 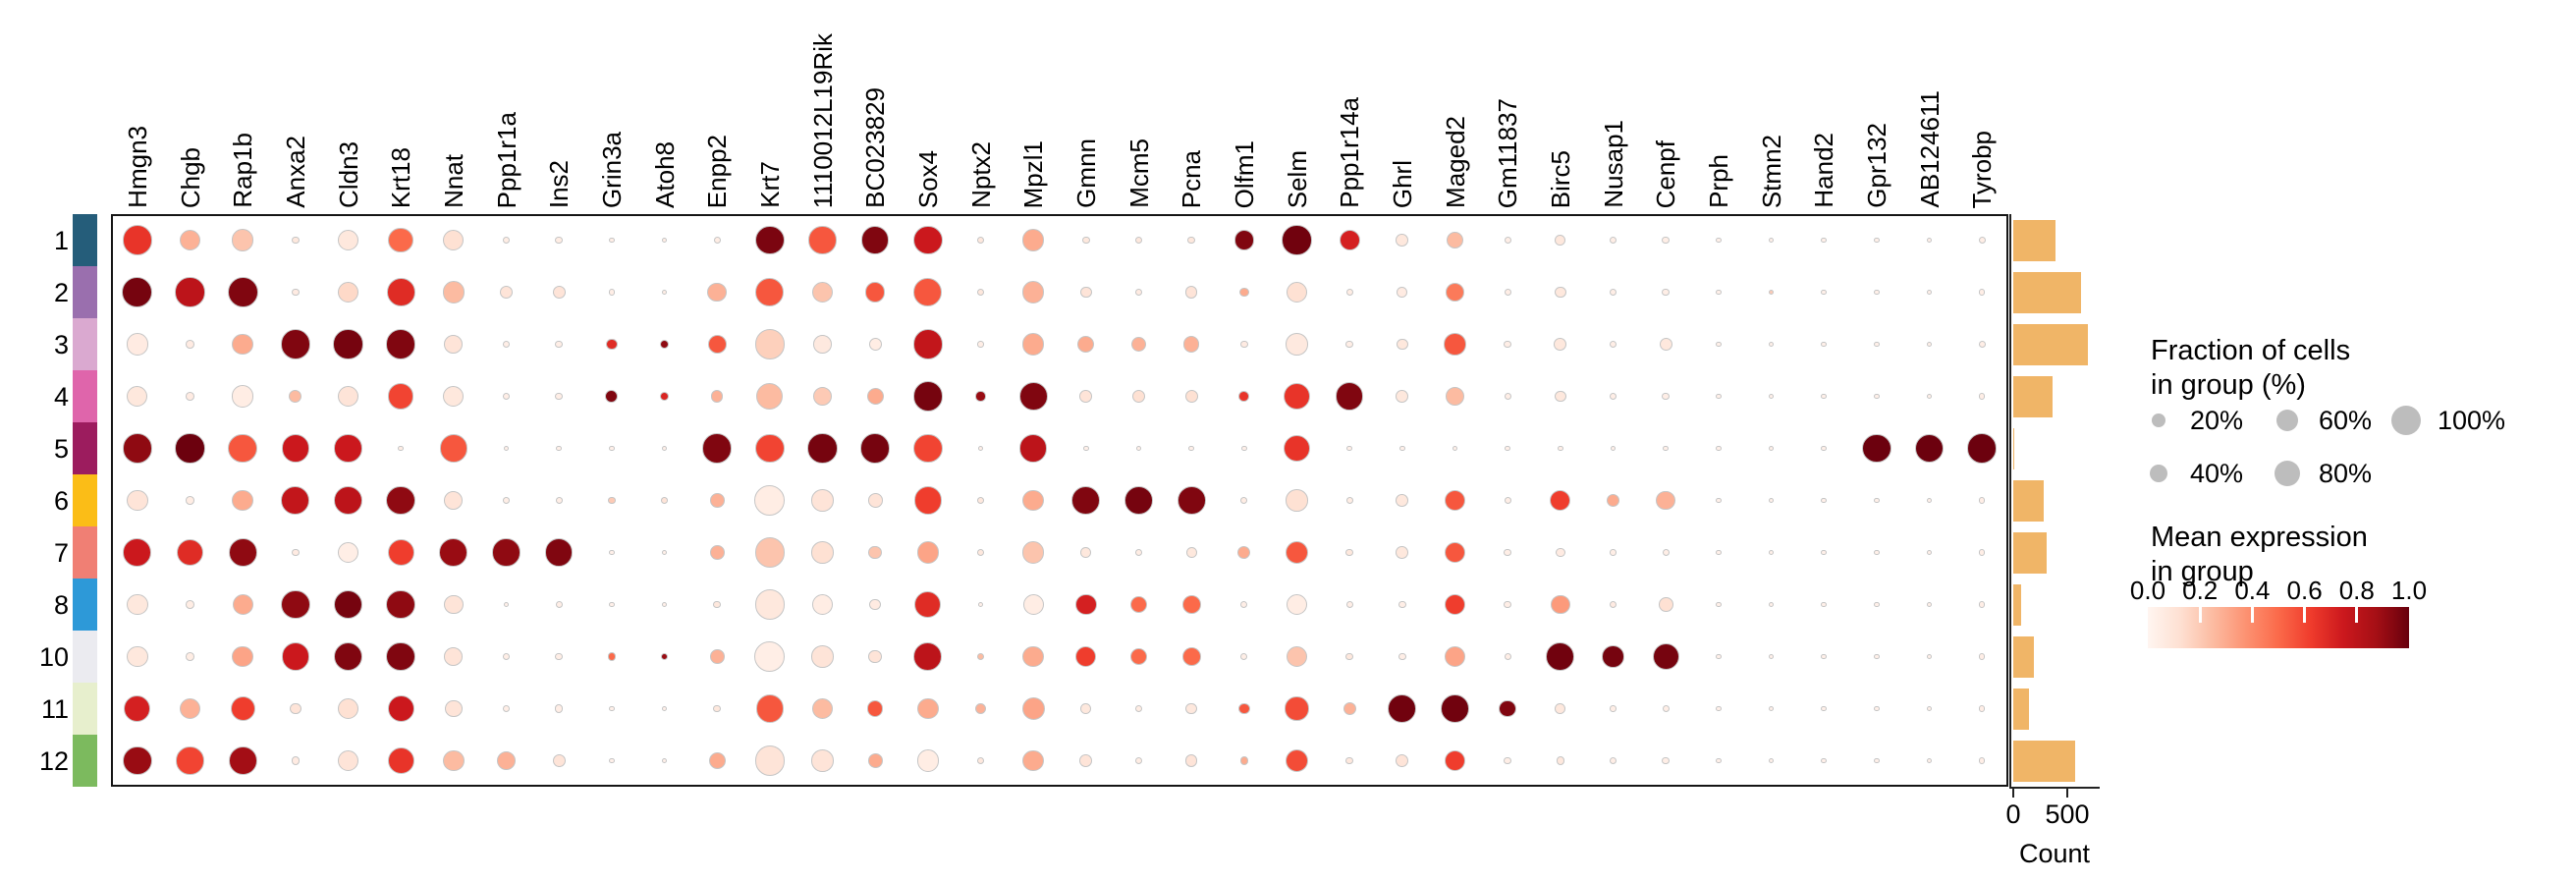 I want to click on colorbar-tick-0.4: 0.4, so click(x=2252, y=590).